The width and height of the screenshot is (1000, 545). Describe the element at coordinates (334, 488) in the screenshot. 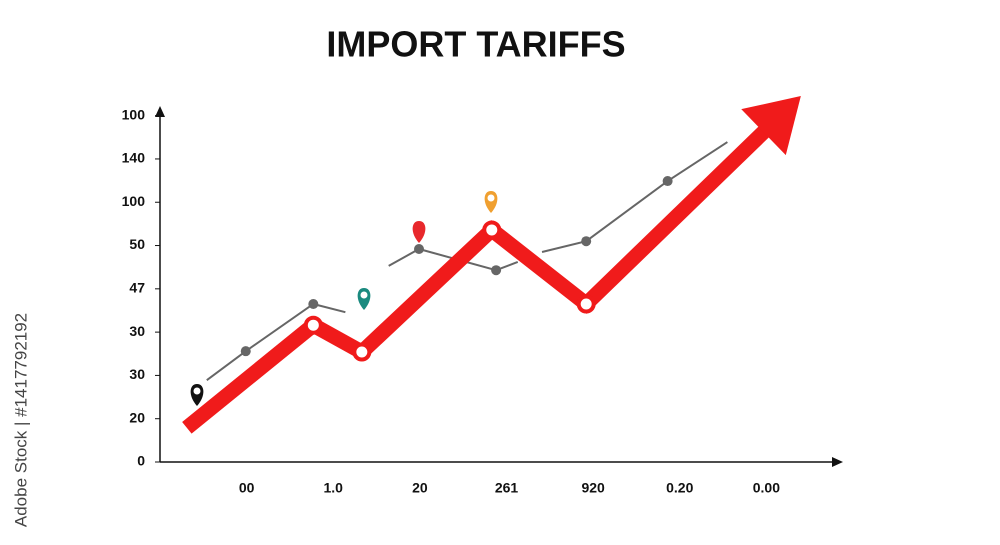

I see `x-tick-label: 1.0` at that location.